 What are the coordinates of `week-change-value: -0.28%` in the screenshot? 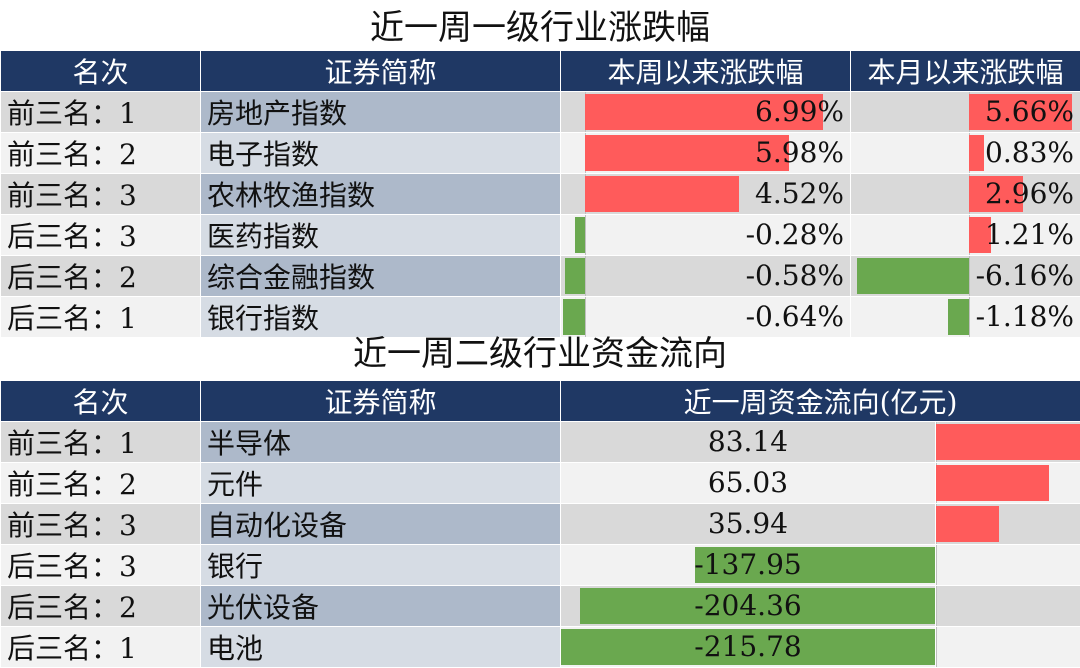 It's located at (795, 235).